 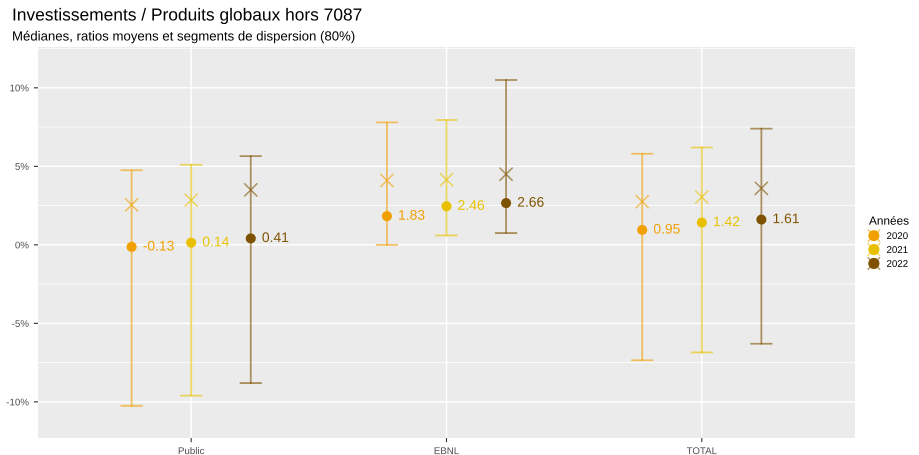 I want to click on legend-label: 2022, so click(x=897, y=263).